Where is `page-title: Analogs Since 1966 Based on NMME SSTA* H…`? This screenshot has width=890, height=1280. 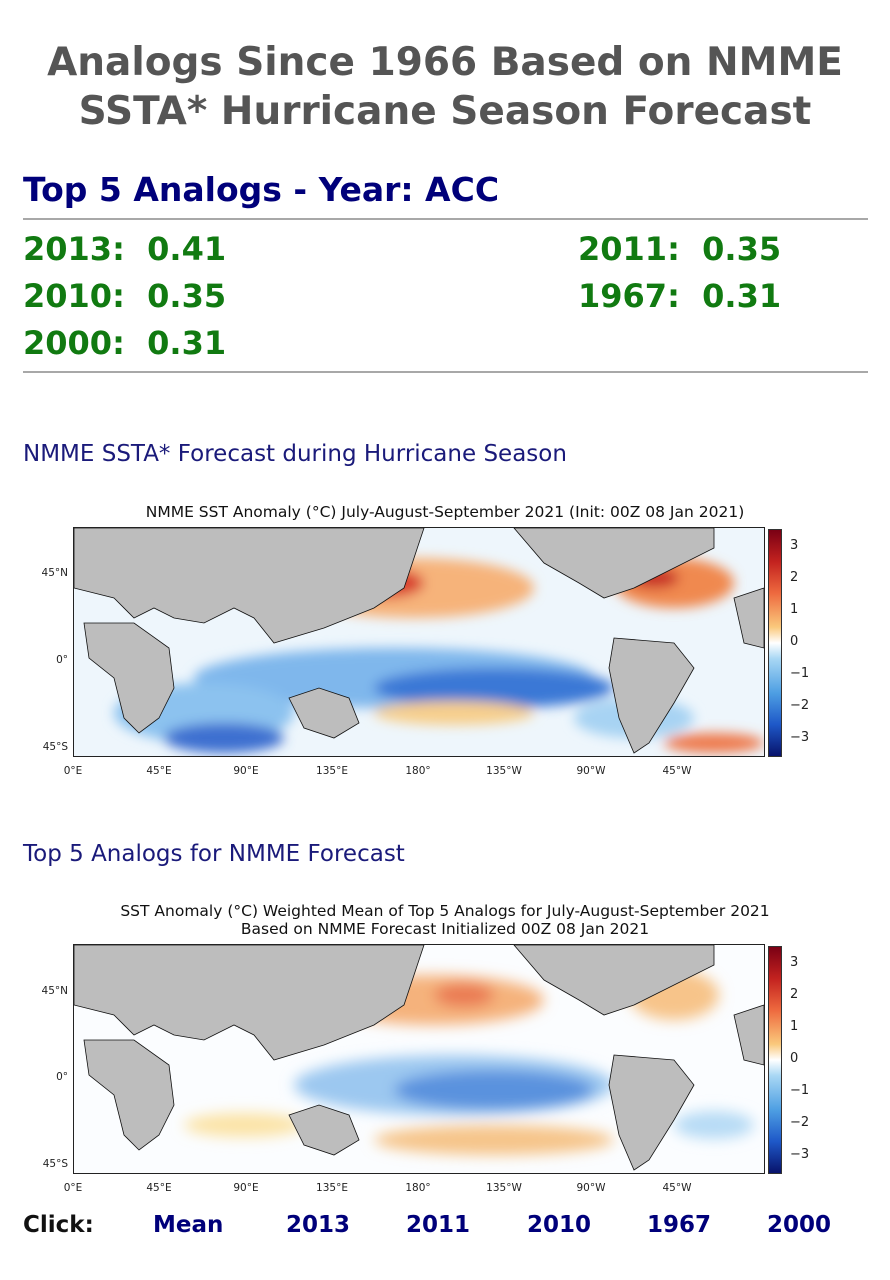
page-title: Analogs Since 1966 Based on NMME SSTA* H… is located at coordinates (445, 87).